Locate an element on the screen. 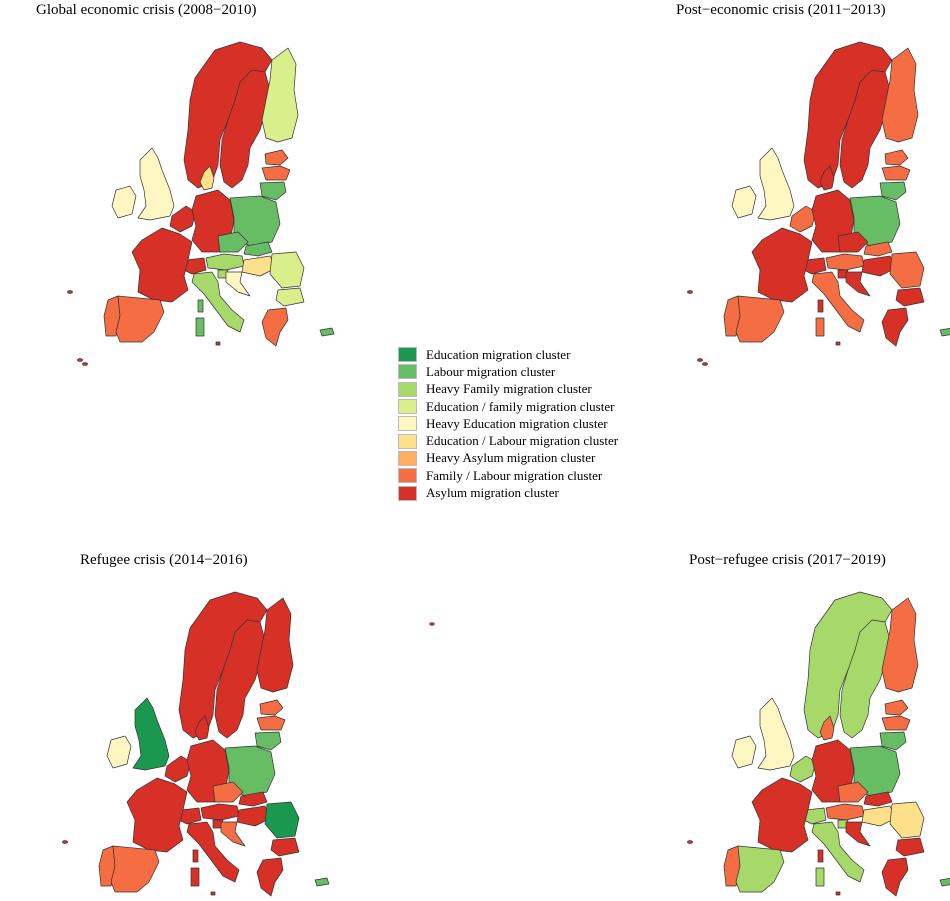 This screenshot has height=901, width=950. legend-label: Education / family migration cluster is located at coordinates (520, 406).